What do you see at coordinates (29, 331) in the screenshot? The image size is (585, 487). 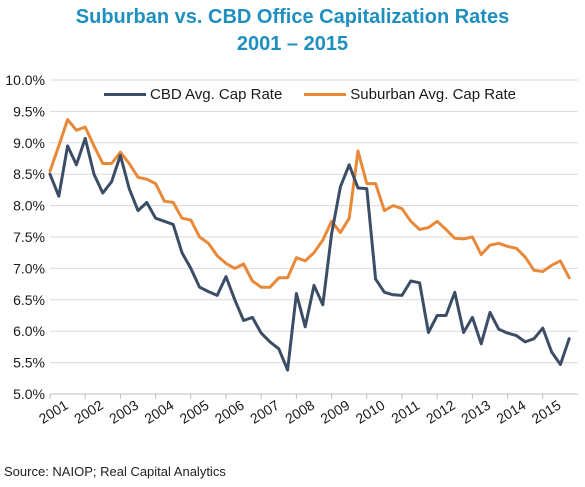 I see `y-tick-label: 6.0%` at bounding box center [29, 331].